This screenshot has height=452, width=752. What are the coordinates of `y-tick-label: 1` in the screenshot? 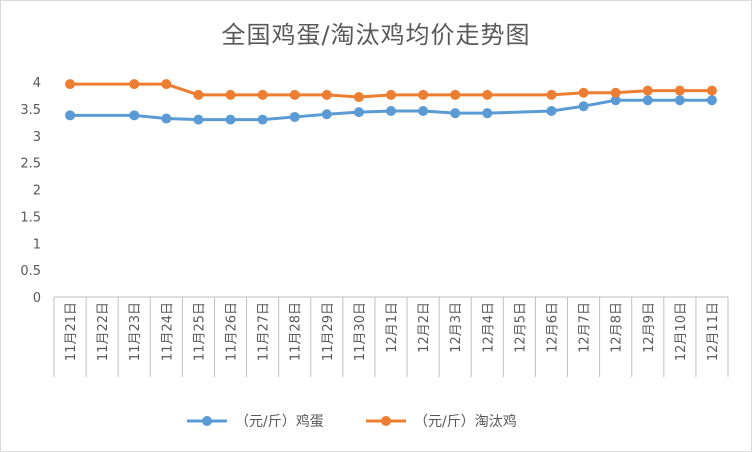 It's located at (37, 244).